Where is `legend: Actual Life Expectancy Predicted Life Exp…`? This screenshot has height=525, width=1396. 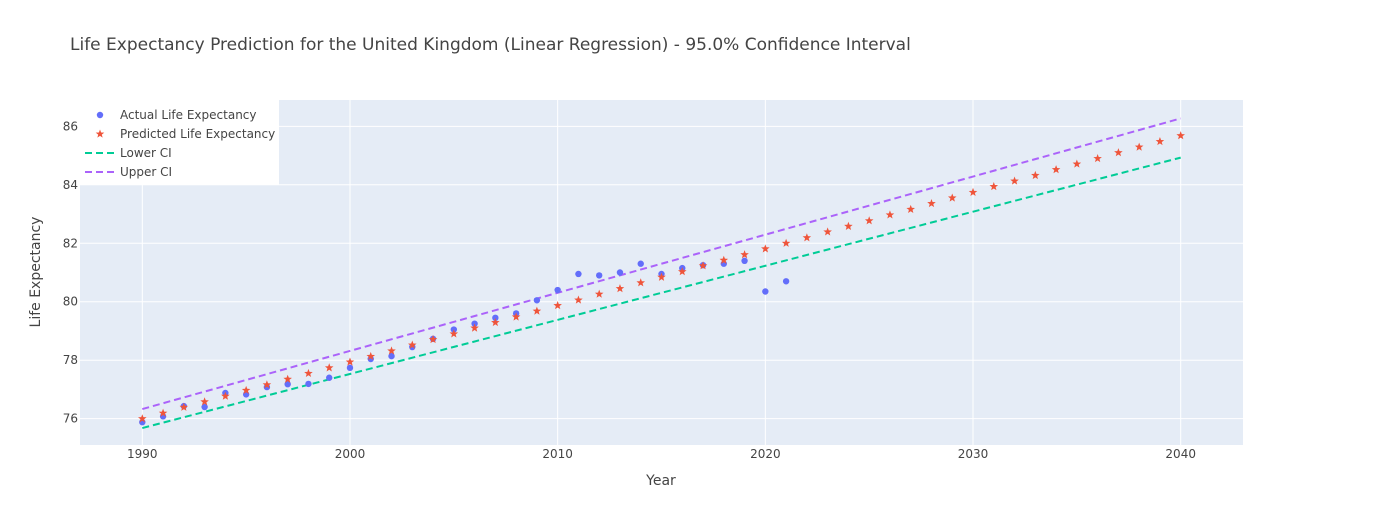 legend: Actual Life Expectancy Predicted Life Exp… is located at coordinates (179, 142).